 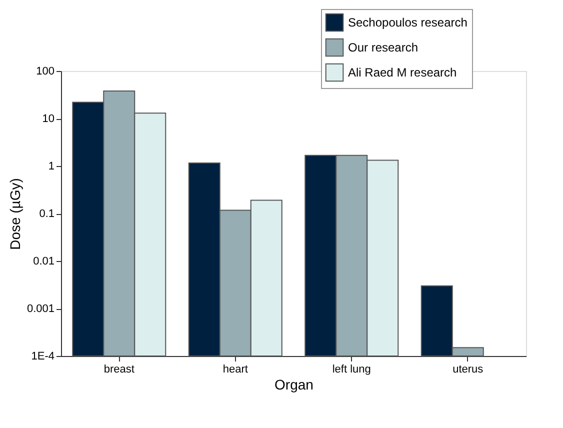 I want to click on x-tick-label: breast, so click(x=119, y=370).